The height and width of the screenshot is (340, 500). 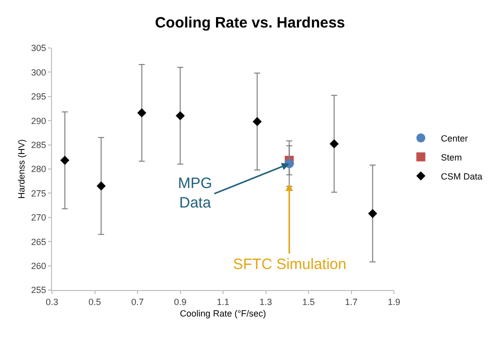 I want to click on y-tick-label: 290, so click(x=38, y=121).